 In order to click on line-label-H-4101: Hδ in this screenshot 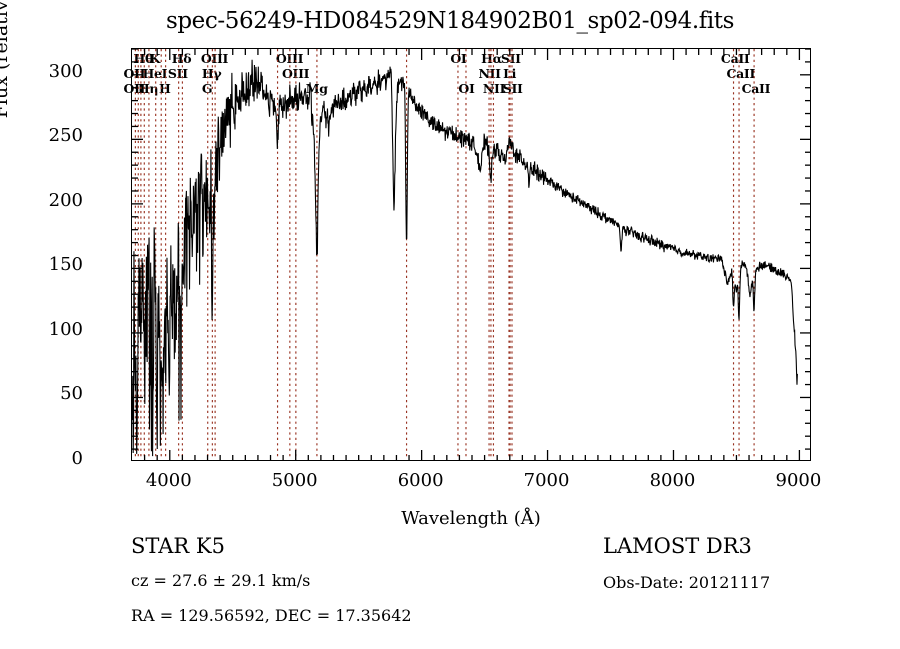, I will do `click(181, 58)`.